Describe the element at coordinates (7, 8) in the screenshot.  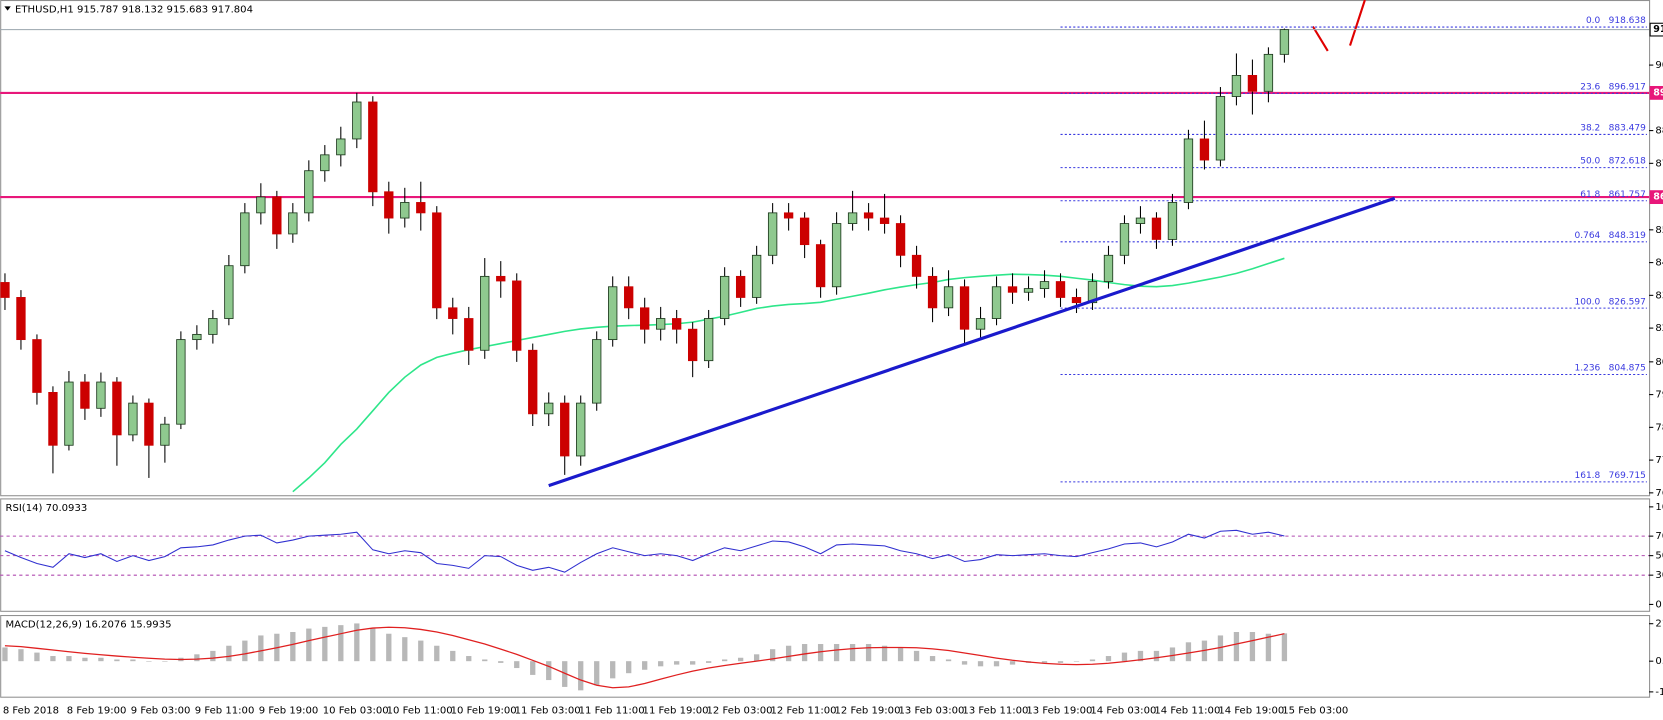
I see `collapse-icon` at that location.